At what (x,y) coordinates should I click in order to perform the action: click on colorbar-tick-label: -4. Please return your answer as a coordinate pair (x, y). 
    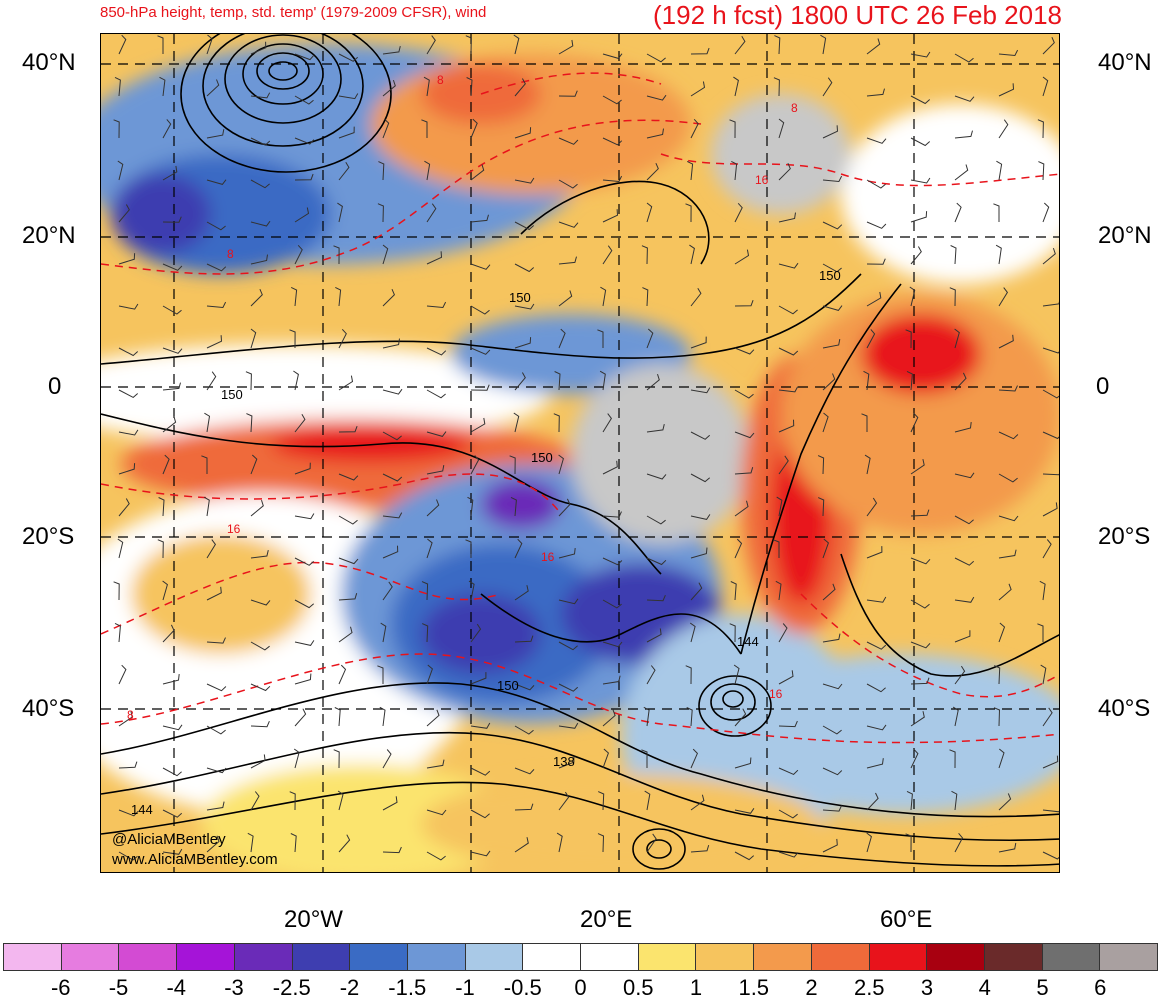
    Looking at the image, I should click on (176, 987).